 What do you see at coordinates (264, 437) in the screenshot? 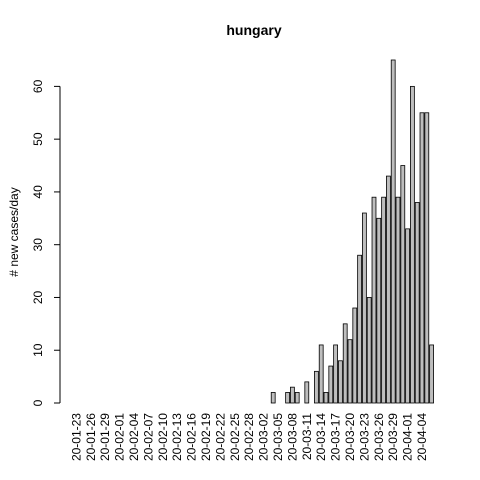
I see `x-tick-label: 20-03-02` at bounding box center [264, 437].